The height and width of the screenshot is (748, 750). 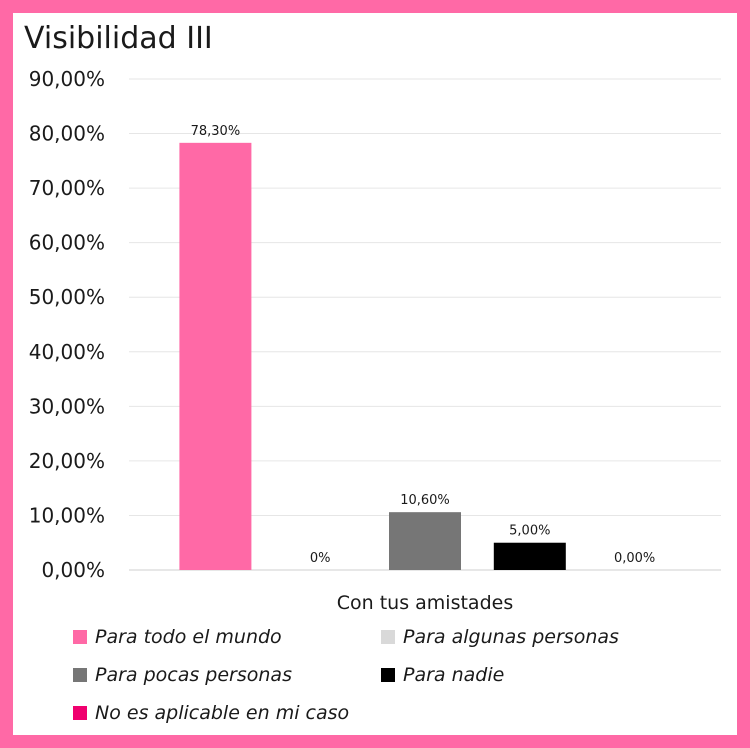 I want to click on legend-label: Para nadie, so click(x=454, y=675).